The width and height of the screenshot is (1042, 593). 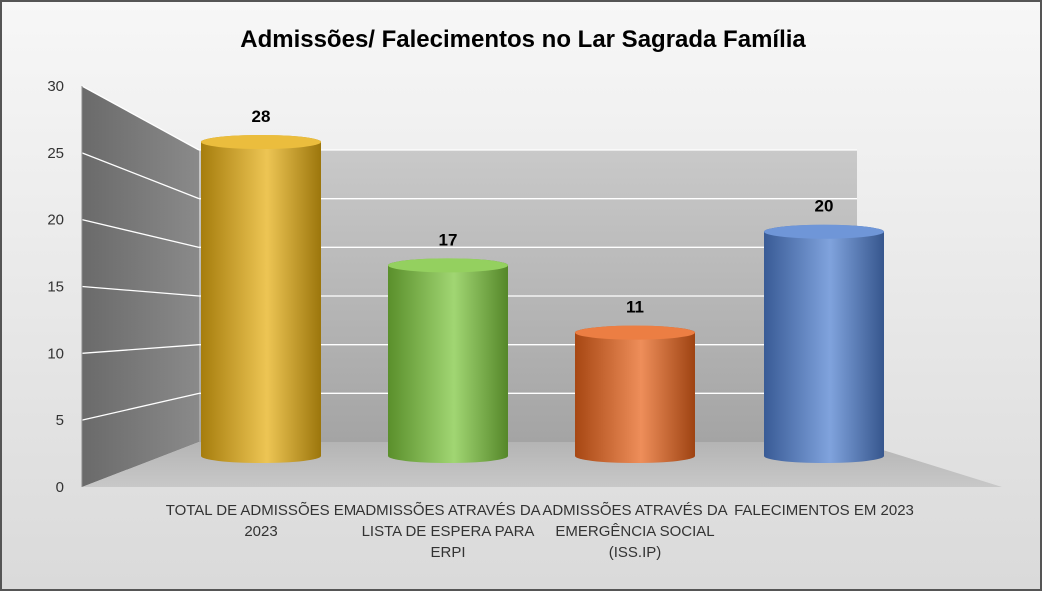 What do you see at coordinates (447, 552) in the screenshot?
I see `x-tick-label-line: ERPI` at bounding box center [447, 552].